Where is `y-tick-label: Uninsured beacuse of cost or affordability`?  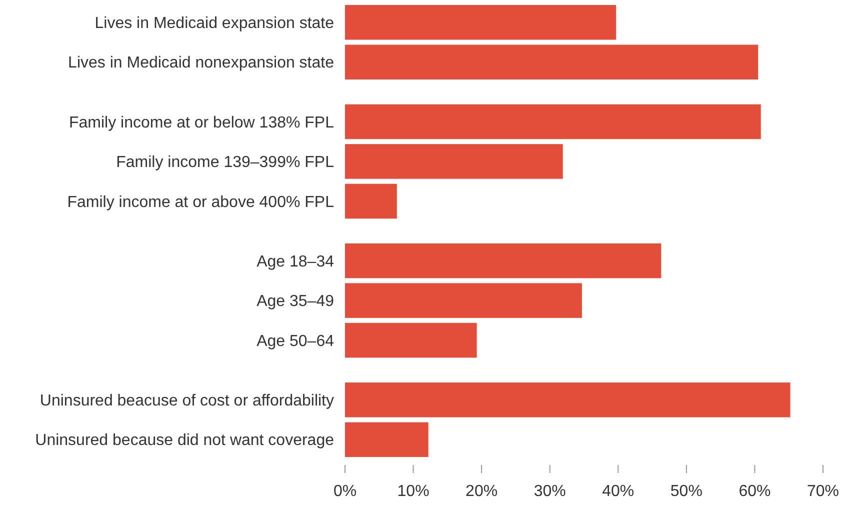 y-tick-label: Uninsured beacuse of cost or affordability is located at coordinates (187, 401).